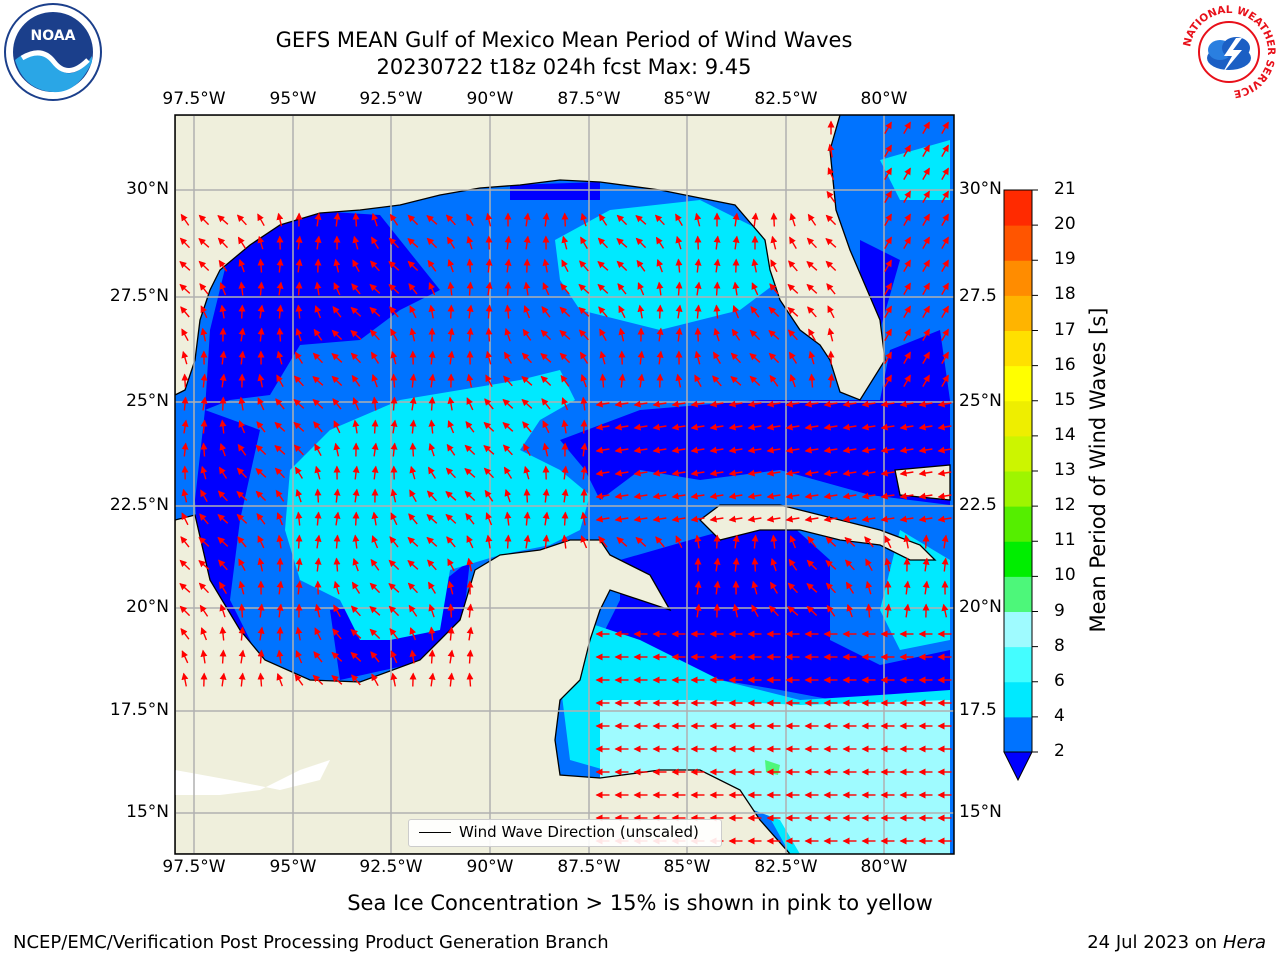 The image size is (1280, 960). What do you see at coordinates (1065, 540) in the screenshot?
I see `colorbar-tick-label: 11` at bounding box center [1065, 540].